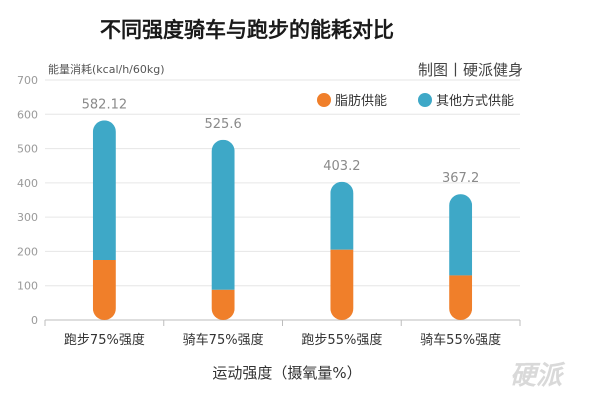 The width and height of the screenshot is (600, 401). I want to click on total-label: 525.6, so click(223, 124).